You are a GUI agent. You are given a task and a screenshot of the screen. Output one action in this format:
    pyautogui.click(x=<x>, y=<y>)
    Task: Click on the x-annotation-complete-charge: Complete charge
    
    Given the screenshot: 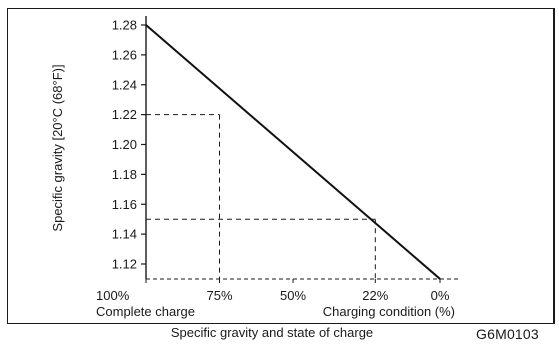 What is the action you would take?
    pyautogui.click(x=145, y=311)
    